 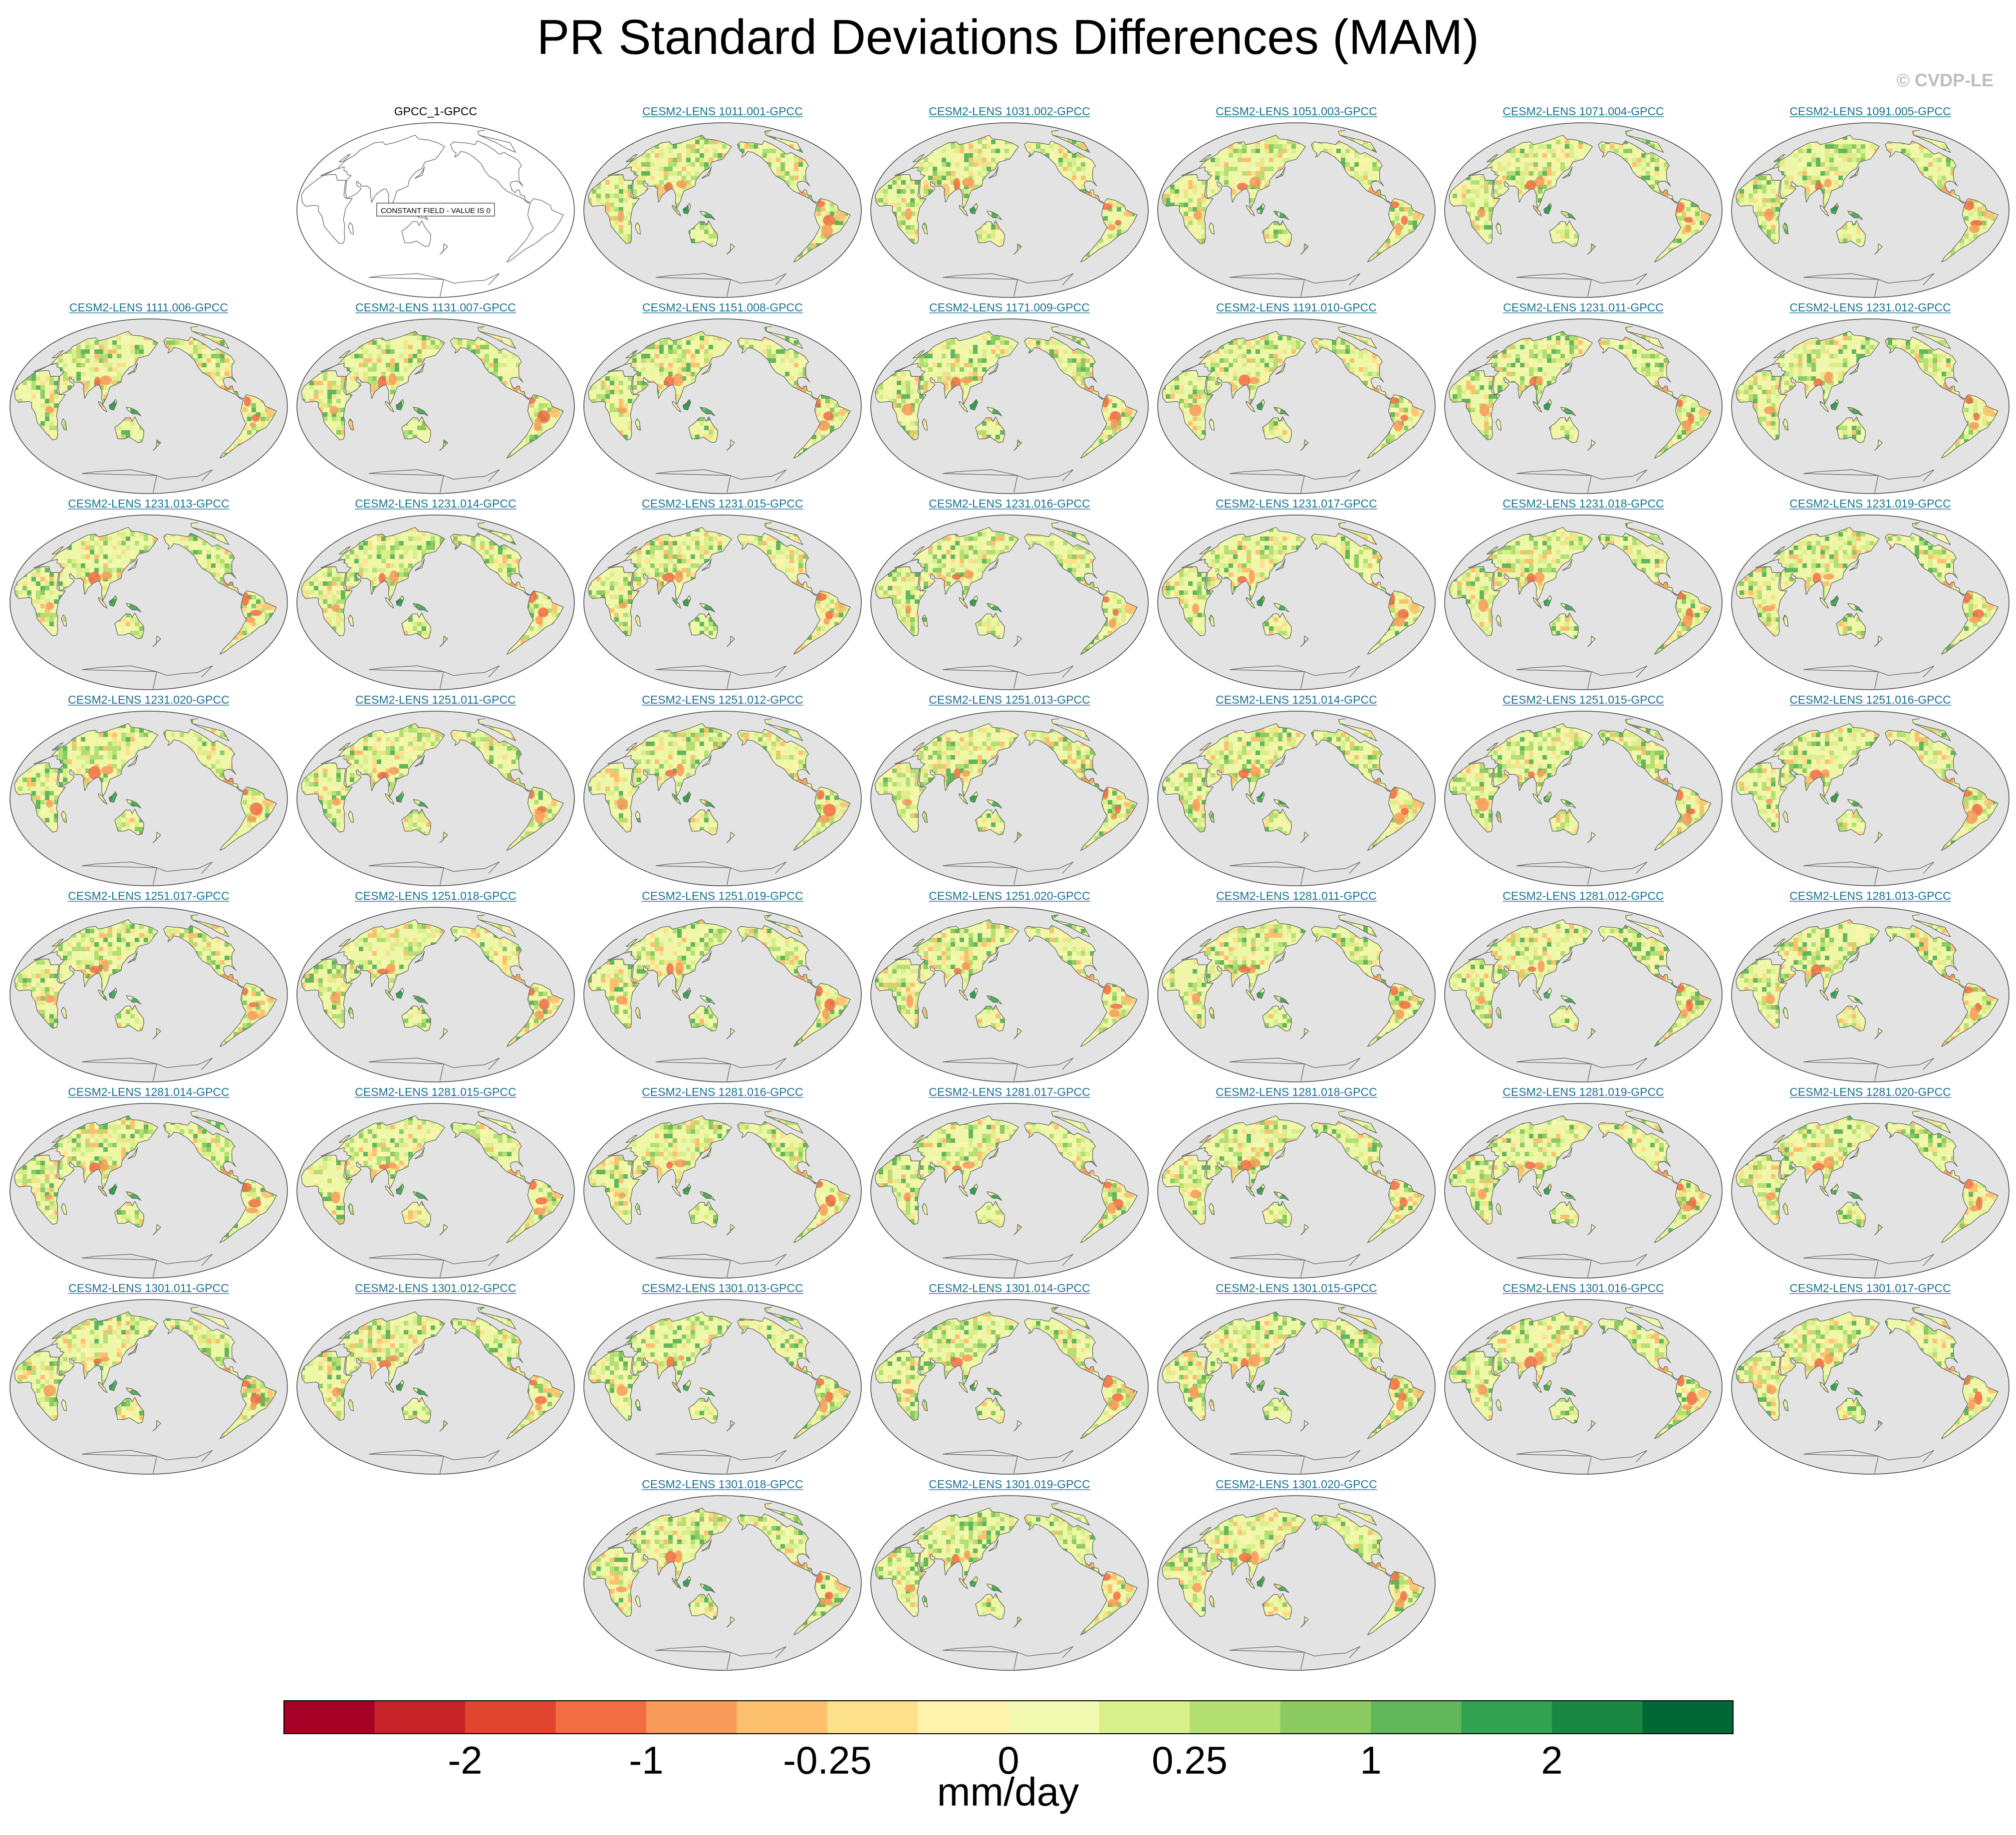 I want to click on colorbar-units: mm/day, so click(x=1008, y=1792).